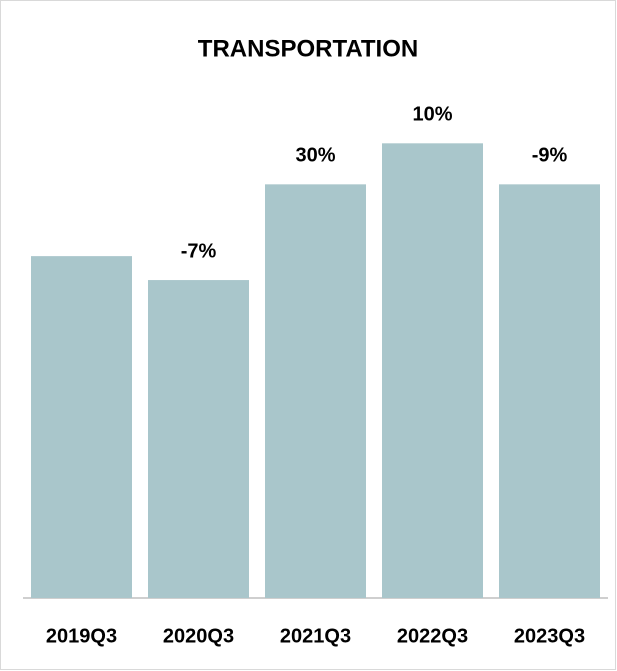 The width and height of the screenshot is (617, 671). Describe the element at coordinates (315, 636) in the screenshot. I see `x-tick-label: 2021Q3` at that location.